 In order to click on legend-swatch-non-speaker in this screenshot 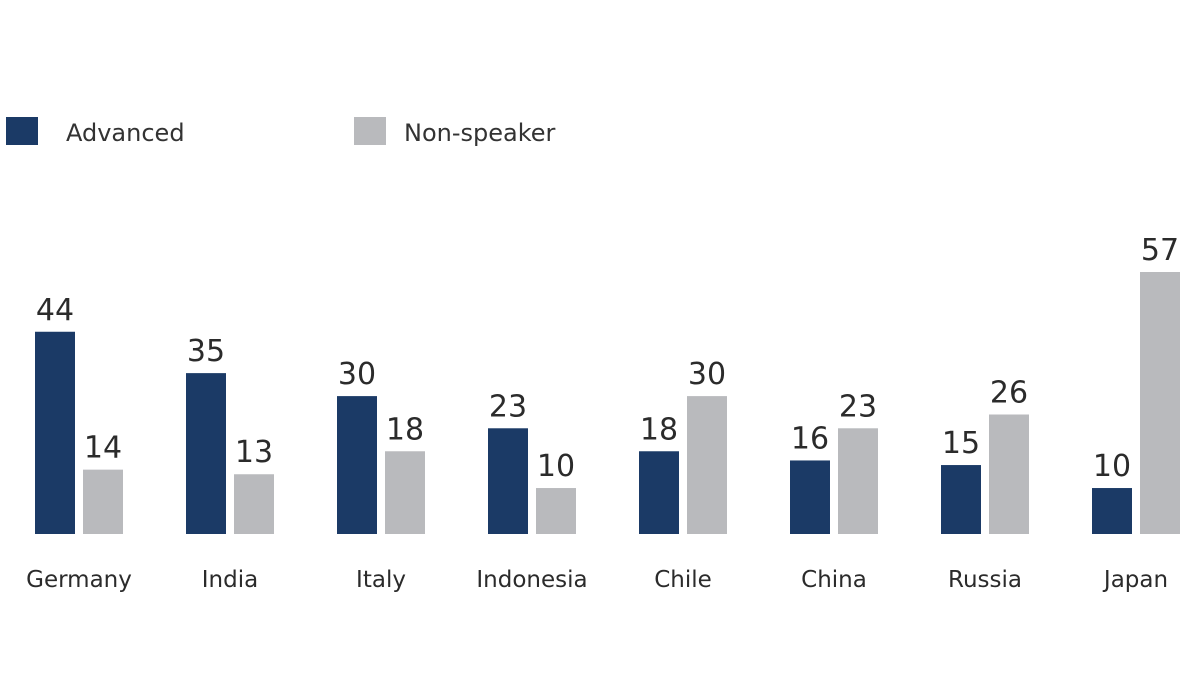, I will do `click(370, 131)`.